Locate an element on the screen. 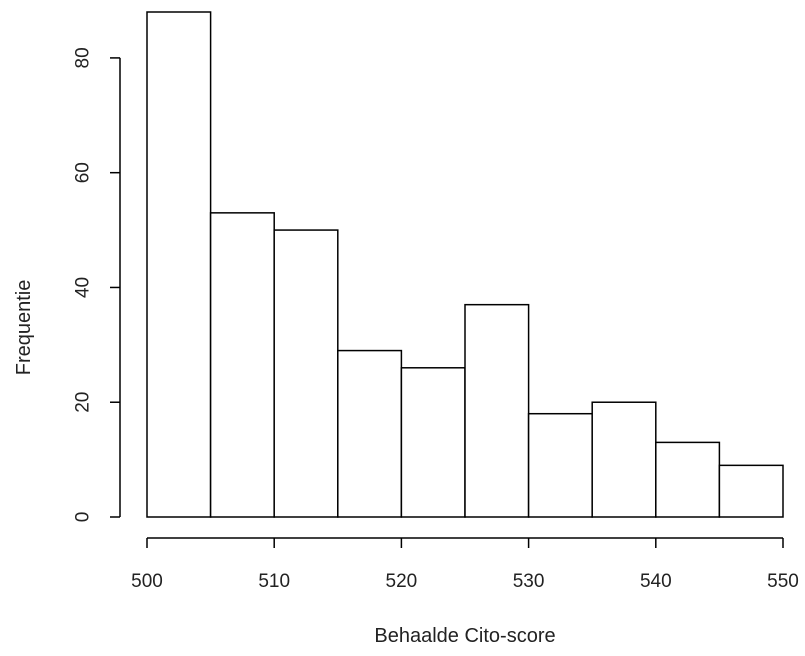 The height and width of the screenshot is (656, 805). y-tick-label-80: 80 is located at coordinates (83, 57).